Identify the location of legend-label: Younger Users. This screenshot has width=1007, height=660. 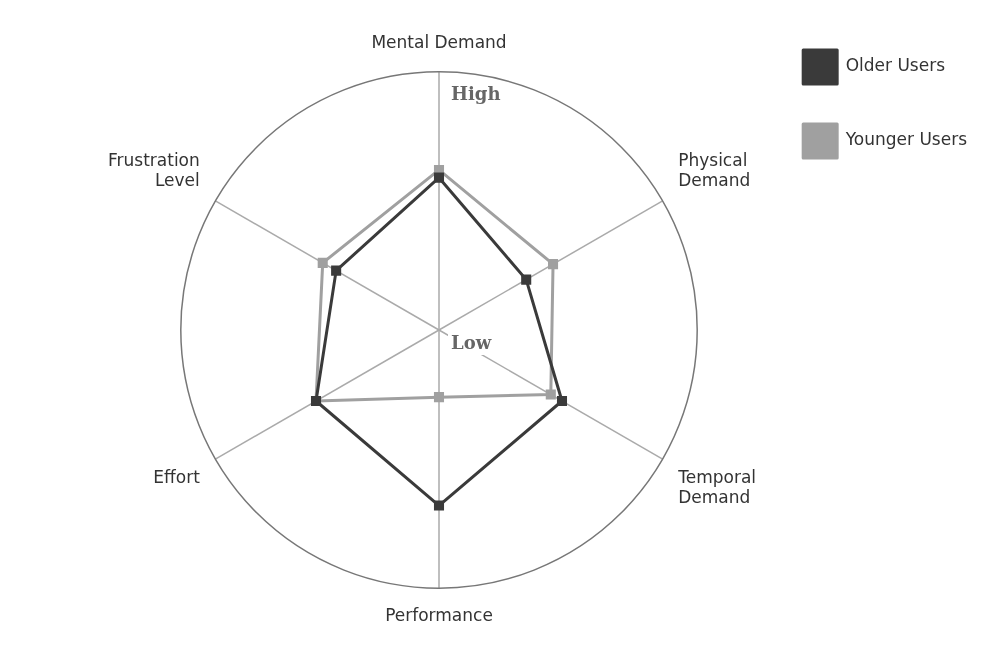
(906, 139).